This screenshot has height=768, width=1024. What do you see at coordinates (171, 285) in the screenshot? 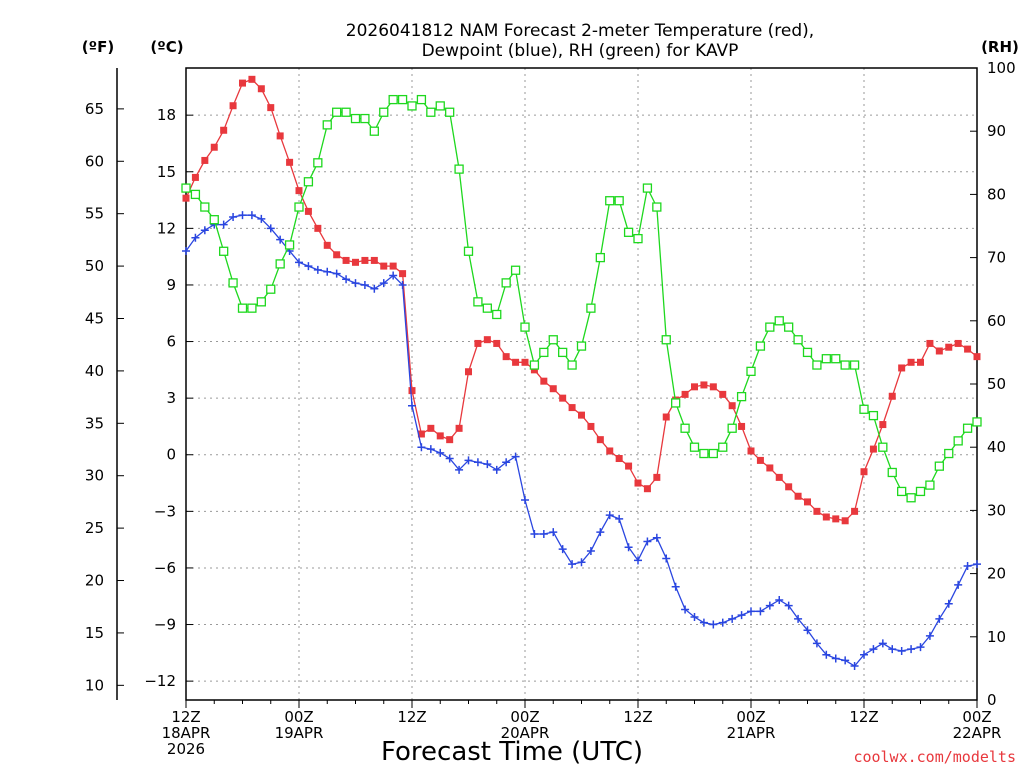
I see `celsius-tick-label: 9` at bounding box center [171, 285].